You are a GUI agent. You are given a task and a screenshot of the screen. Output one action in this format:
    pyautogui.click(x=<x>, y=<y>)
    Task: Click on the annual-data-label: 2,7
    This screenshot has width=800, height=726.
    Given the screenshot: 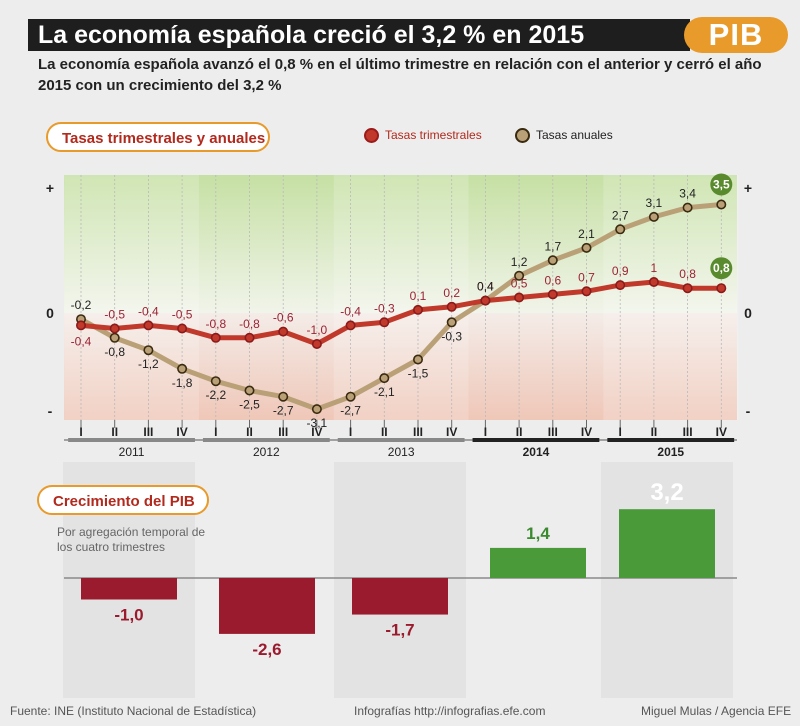 What is the action you would take?
    pyautogui.click(x=620, y=215)
    